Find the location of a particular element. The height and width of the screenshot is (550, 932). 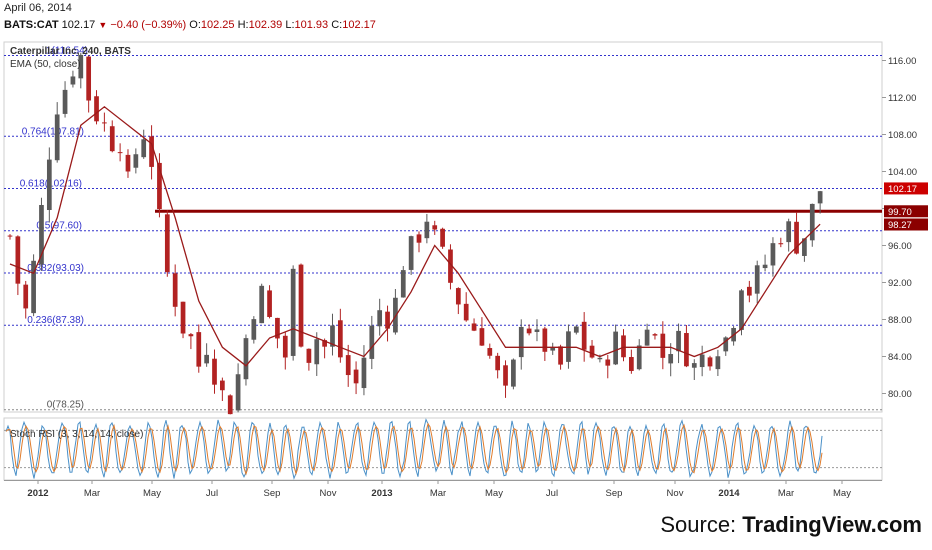

date-label: April 06, 2014 is located at coordinates (38, 8).